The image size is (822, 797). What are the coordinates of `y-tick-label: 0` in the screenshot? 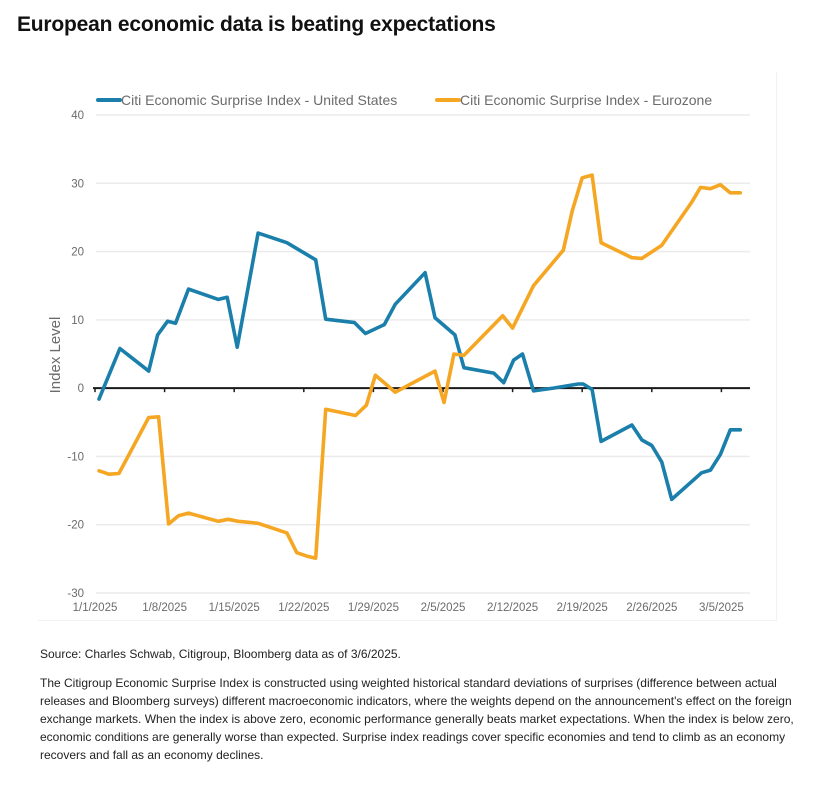 It's located at (81, 389).